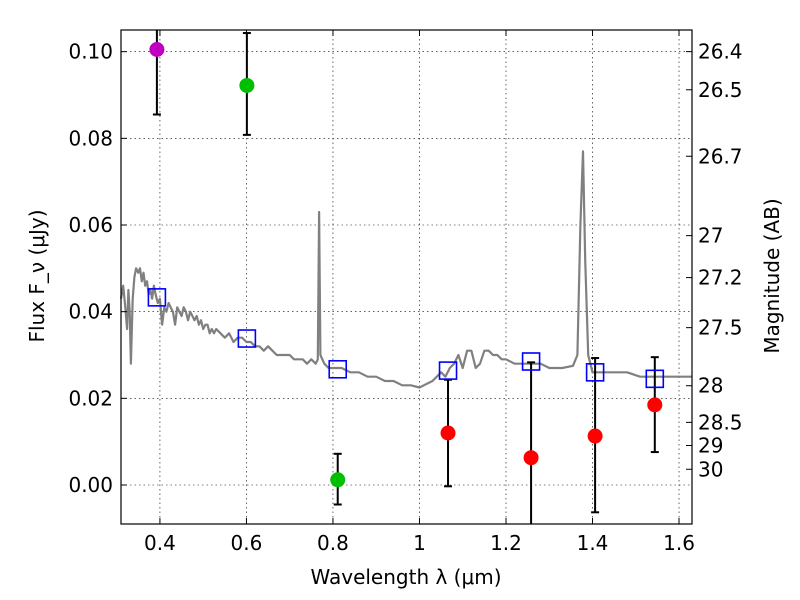  Describe the element at coordinates (710, 469) in the screenshot. I see `y2-tick-label: 30` at that location.